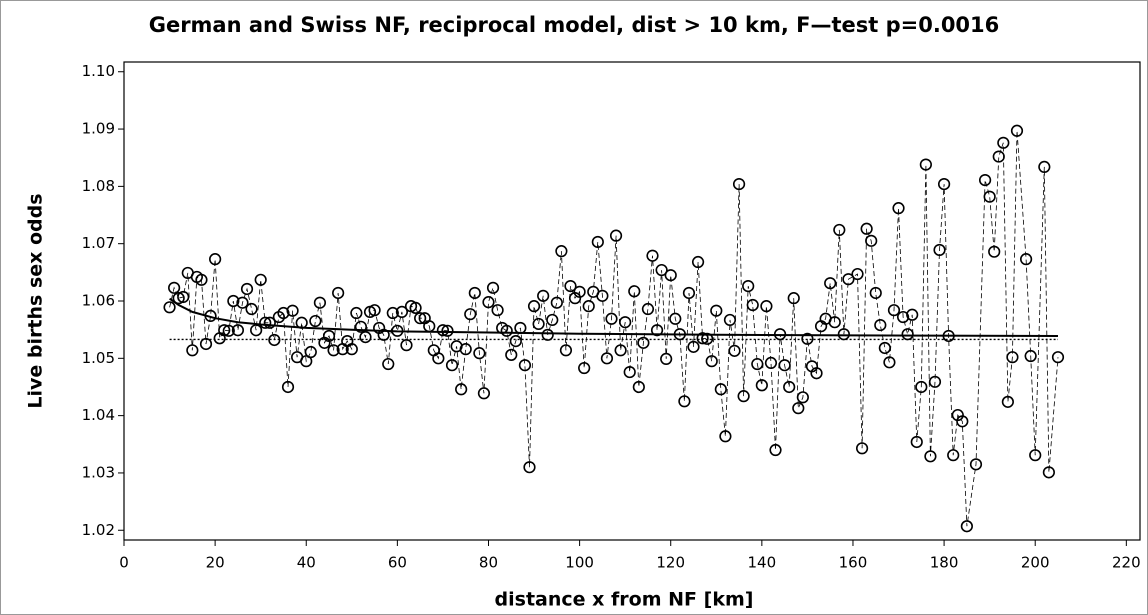 The width and height of the screenshot is (1148, 615). I want to click on x-tick-label: 0, so click(124, 563).